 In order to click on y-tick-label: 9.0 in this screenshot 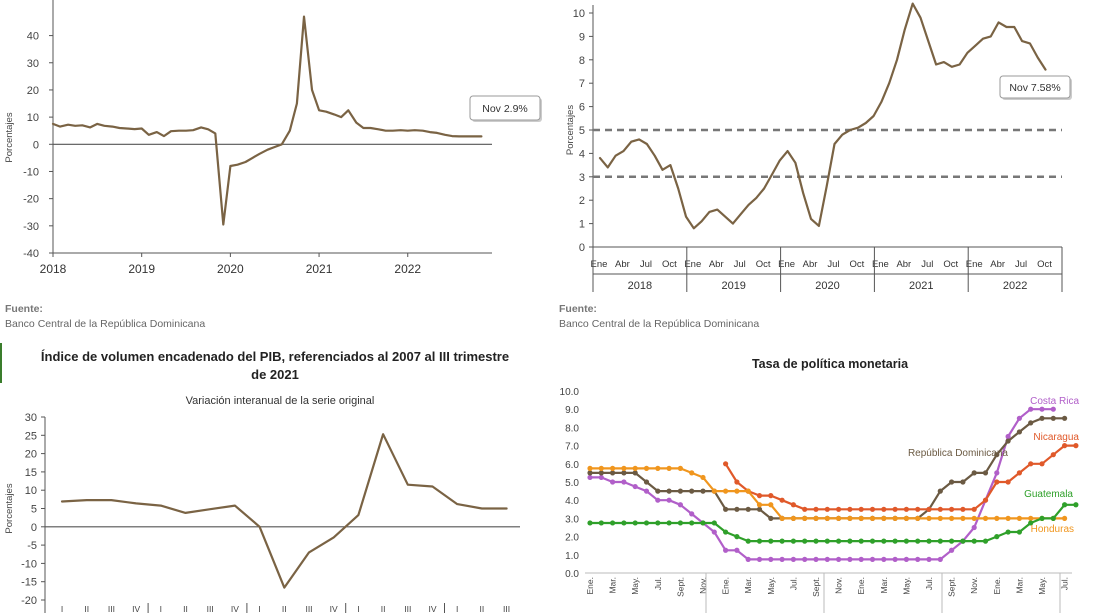, I will do `click(572, 410)`.